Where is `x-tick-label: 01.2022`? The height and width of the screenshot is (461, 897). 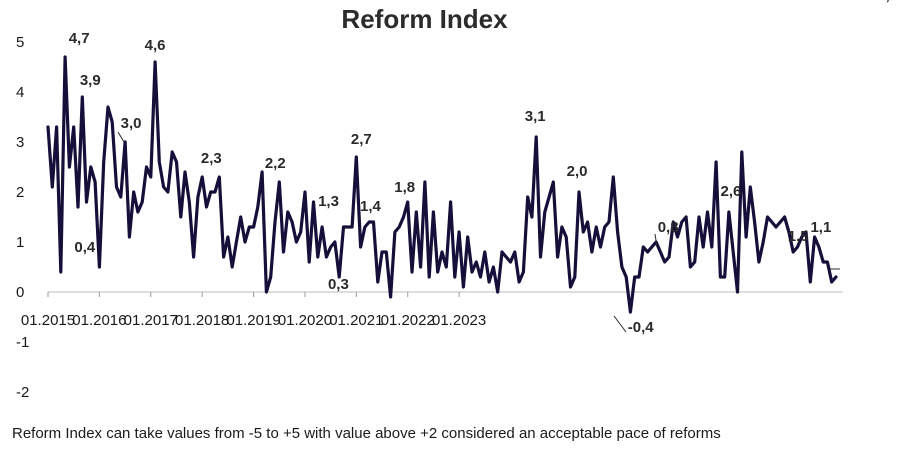 x-tick-label: 01.2022 is located at coordinates (408, 320).